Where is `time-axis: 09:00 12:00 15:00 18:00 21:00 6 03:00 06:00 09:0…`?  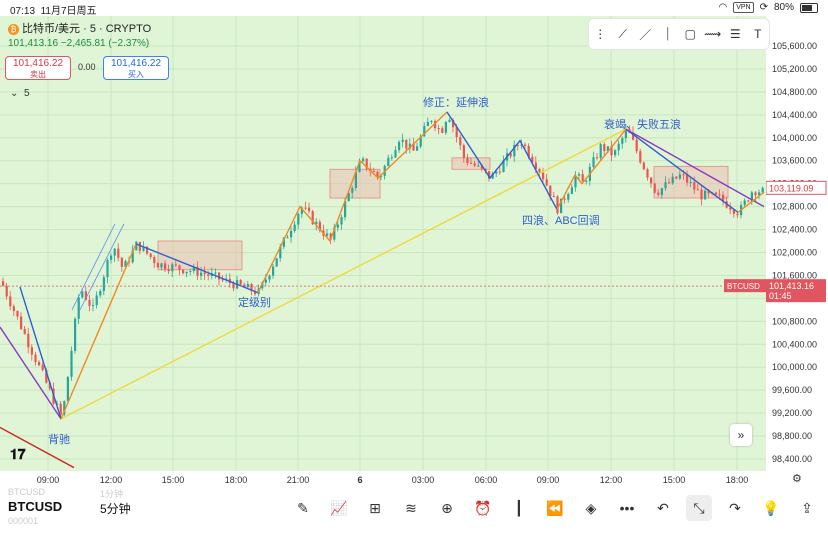
time-axis: 09:00 12:00 15:00 18:00 21:00 6 03:00 06:00 09:0… is located at coordinates (414, 480).